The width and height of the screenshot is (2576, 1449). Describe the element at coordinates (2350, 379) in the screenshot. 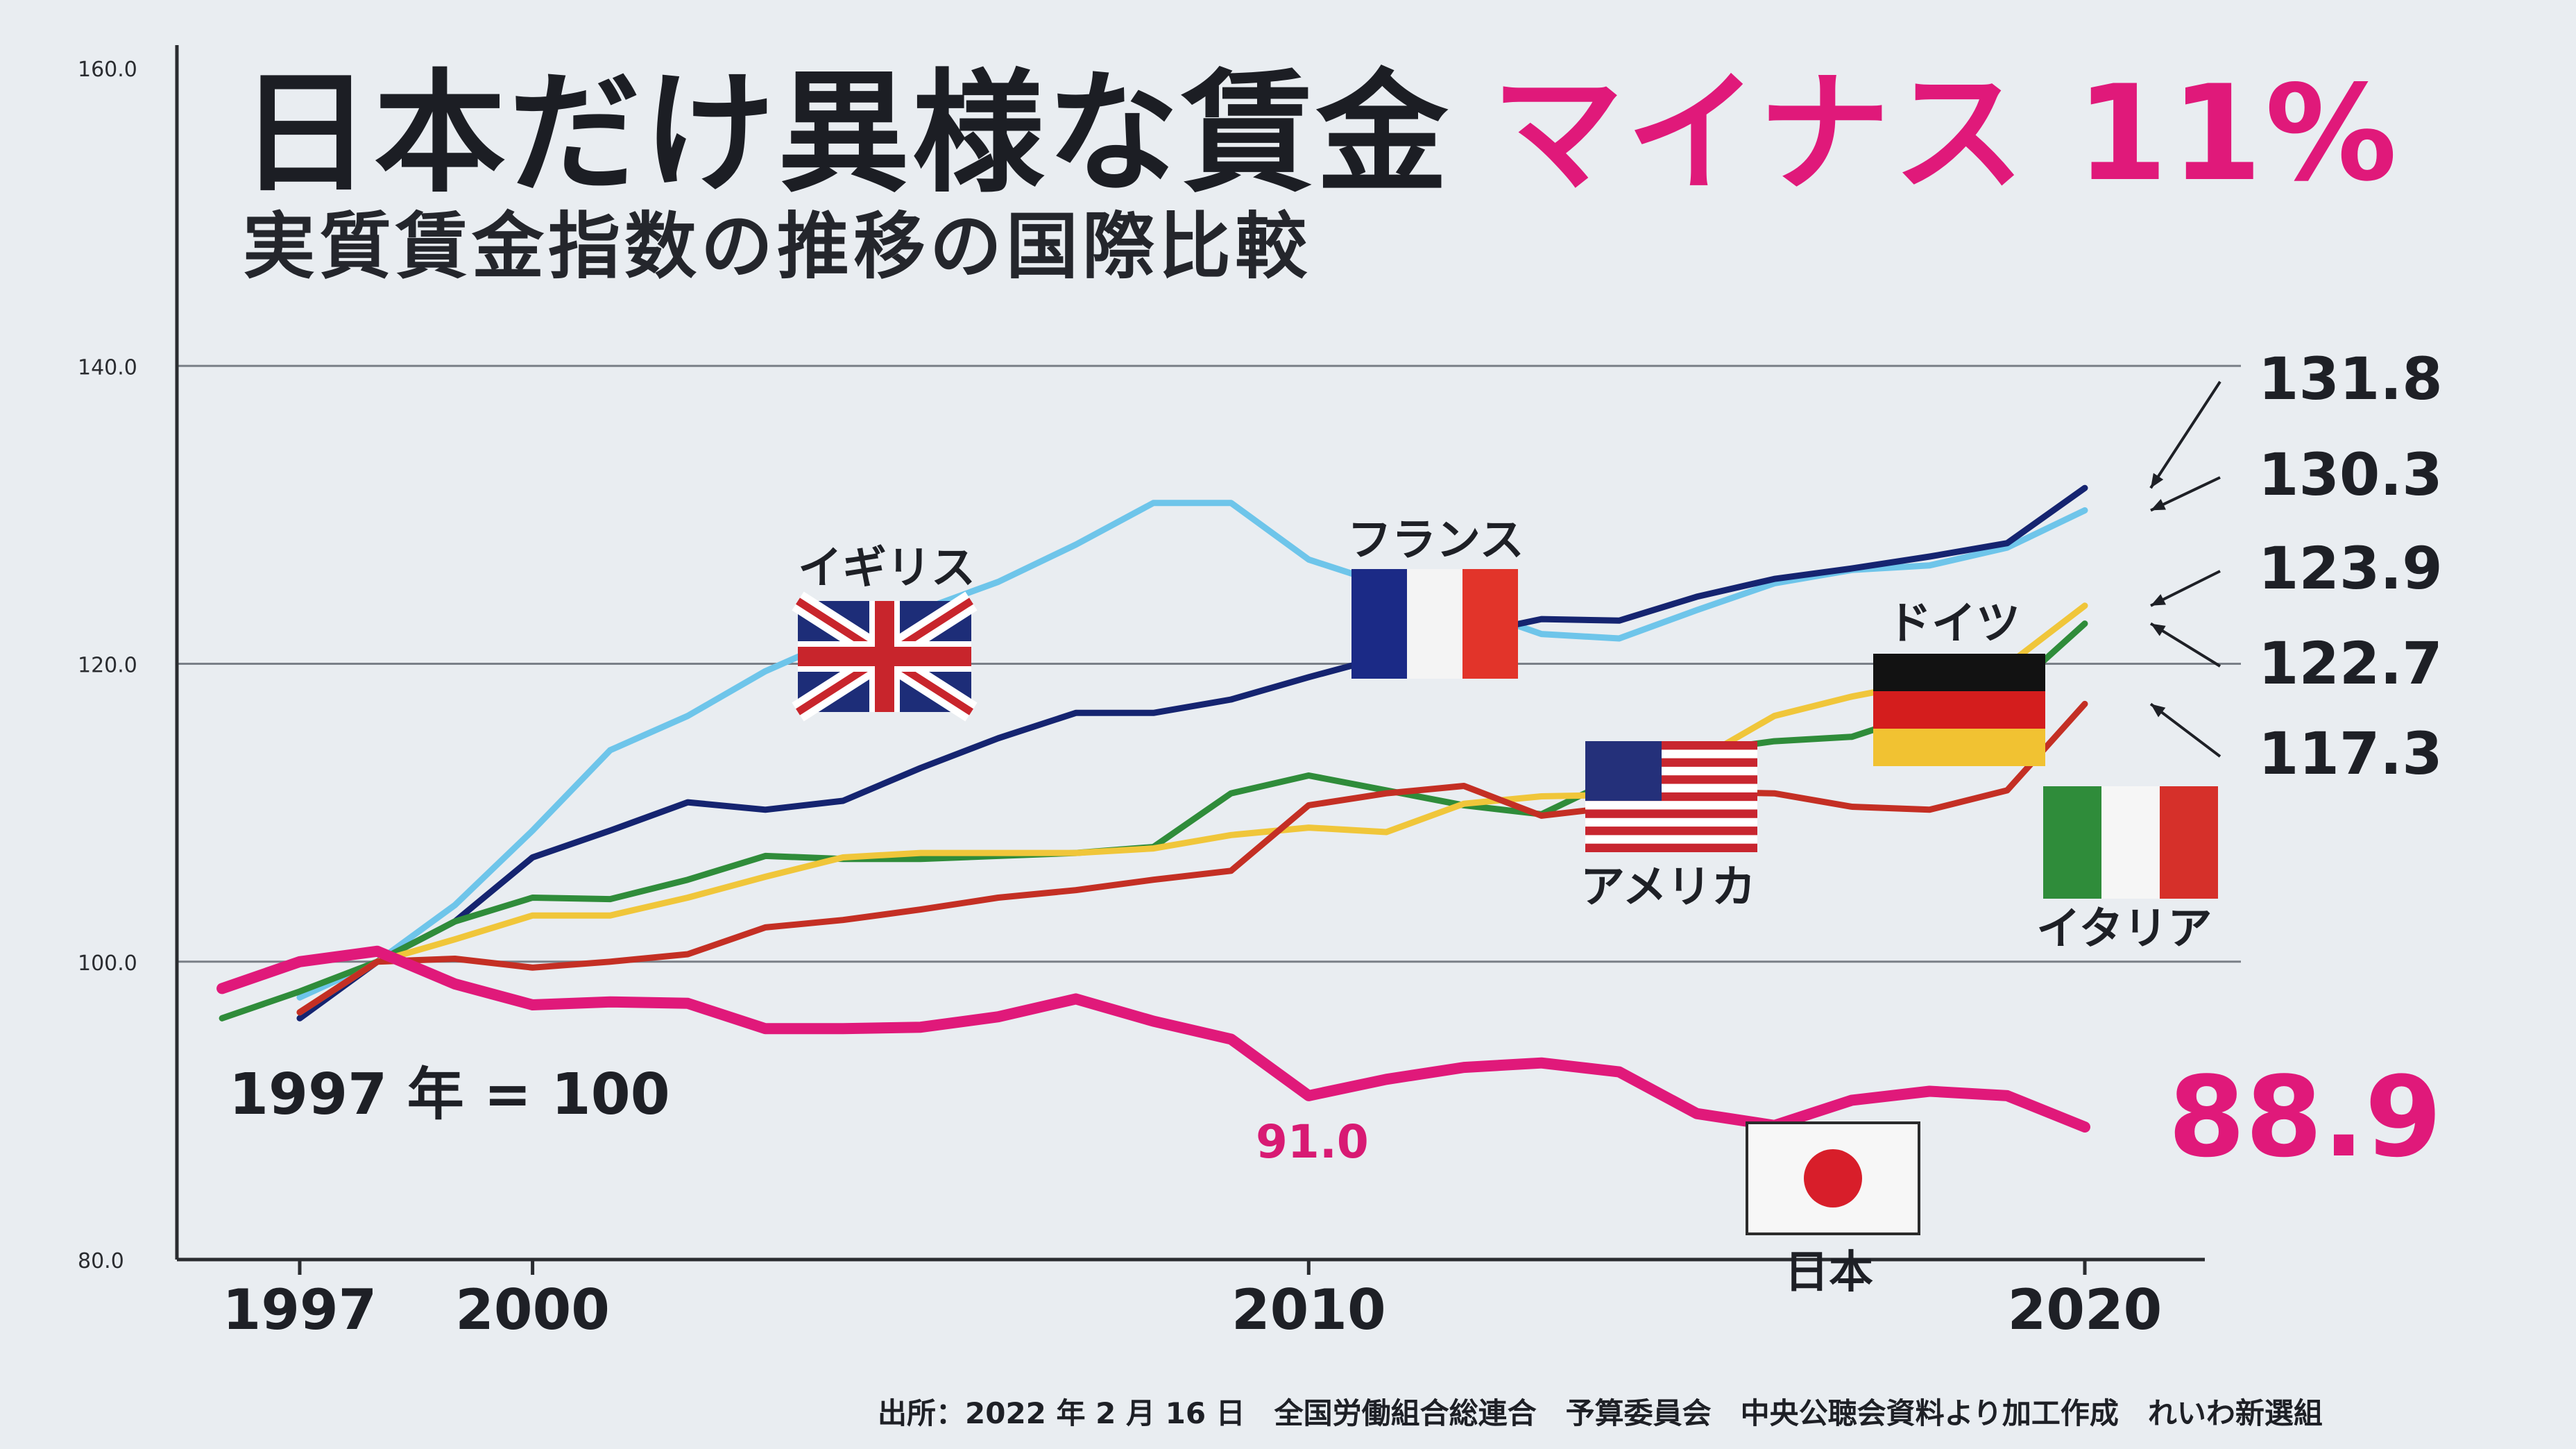

I see `end-value-label-france: 131.8` at that location.